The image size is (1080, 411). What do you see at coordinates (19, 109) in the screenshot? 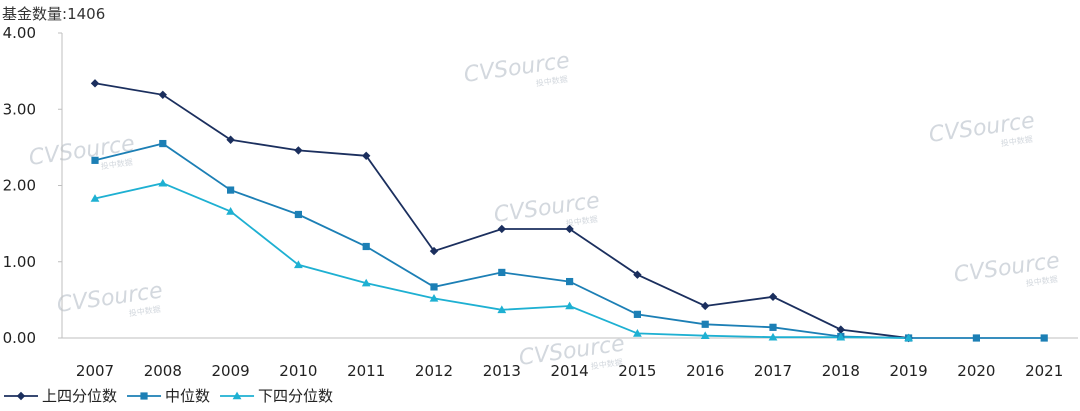
I see `y-tick-label: 3.00` at bounding box center [19, 109].